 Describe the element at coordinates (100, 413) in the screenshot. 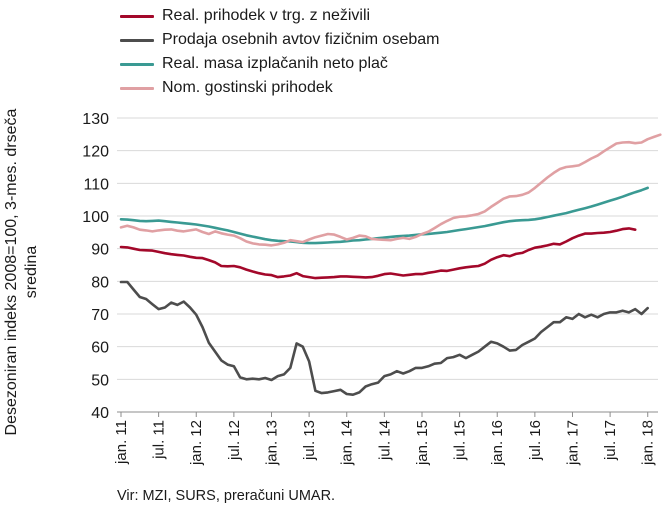

I see `y-tick-label: 40` at that location.